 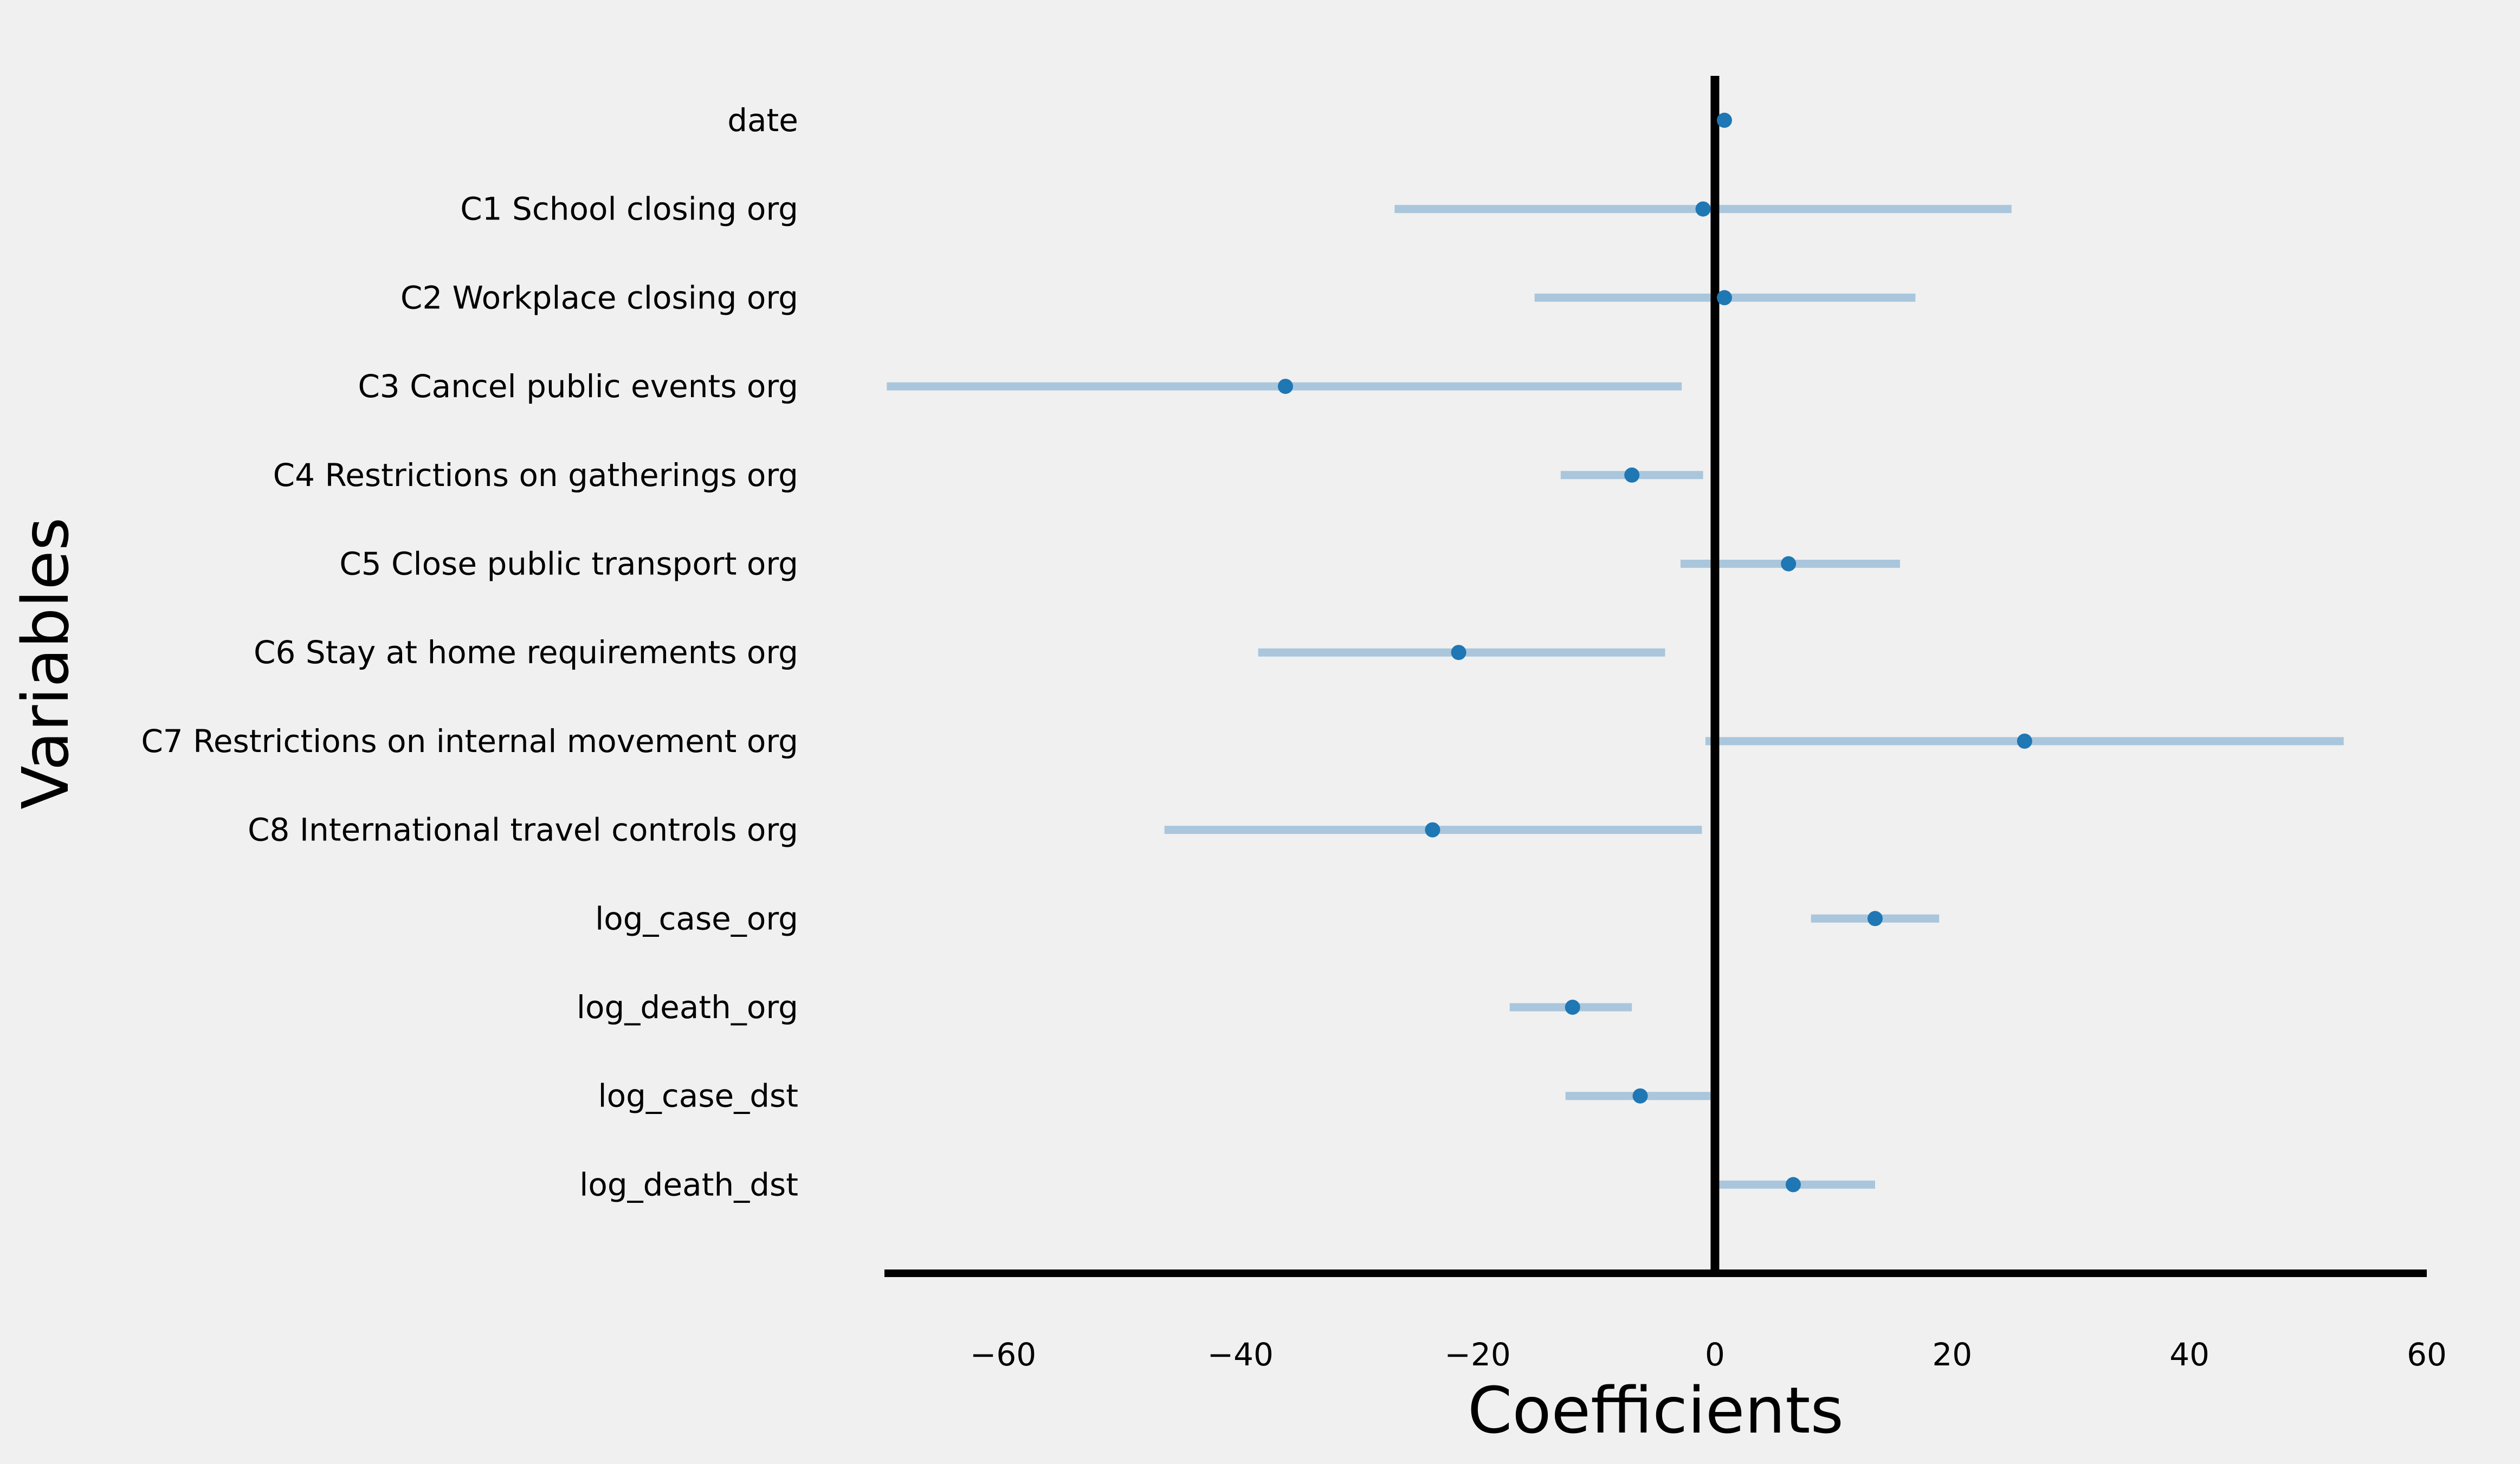 What do you see at coordinates (535, 475) in the screenshot?
I see `variable-label: C4 Restrictions on gatherings org` at bounding box center [535, 475].